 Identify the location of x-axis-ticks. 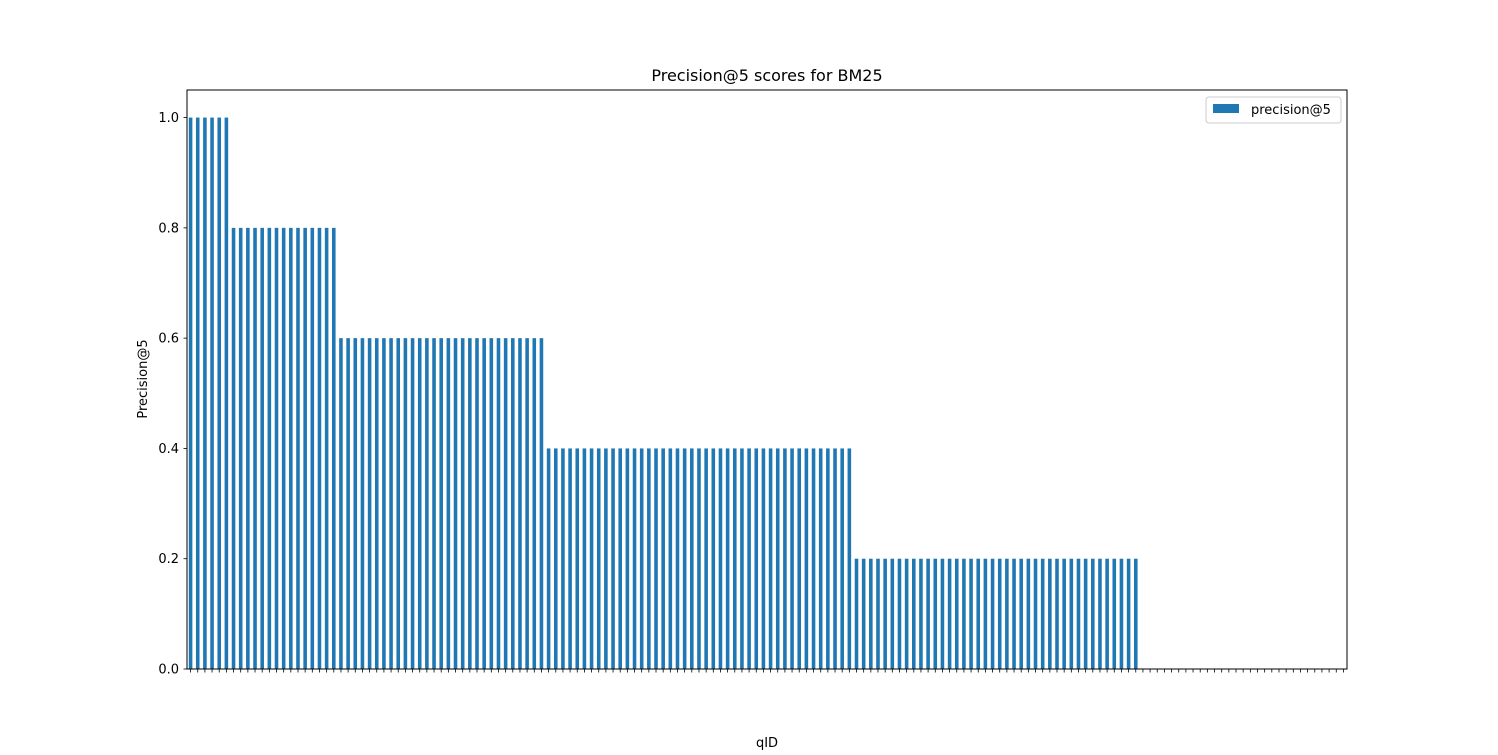
(767, 671).